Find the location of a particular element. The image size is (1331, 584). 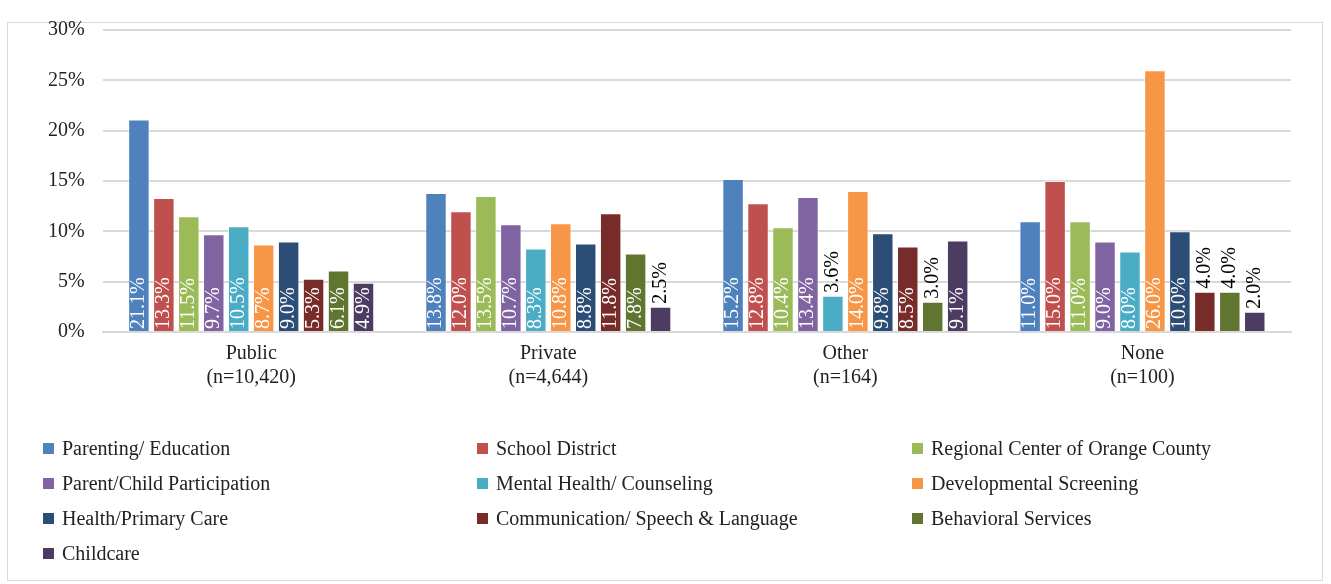

data-label: 15.2% is located at coordinates (731, 303).